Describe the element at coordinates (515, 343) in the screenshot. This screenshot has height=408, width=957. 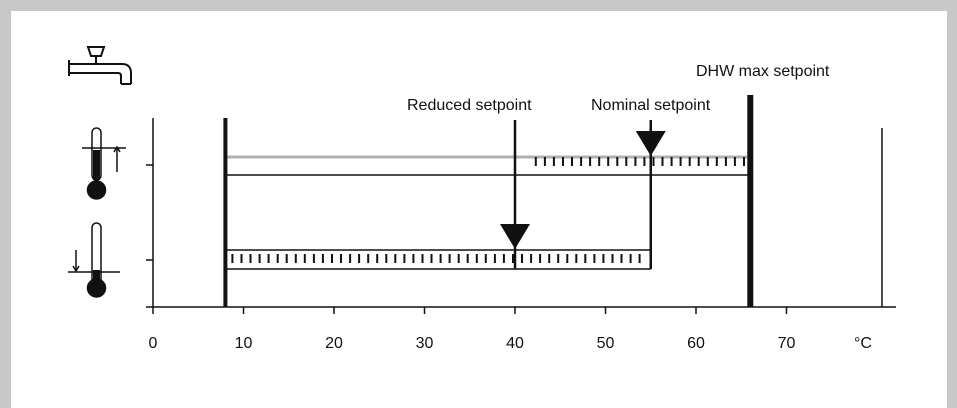
I see `x-tick-label: 40` at that location.